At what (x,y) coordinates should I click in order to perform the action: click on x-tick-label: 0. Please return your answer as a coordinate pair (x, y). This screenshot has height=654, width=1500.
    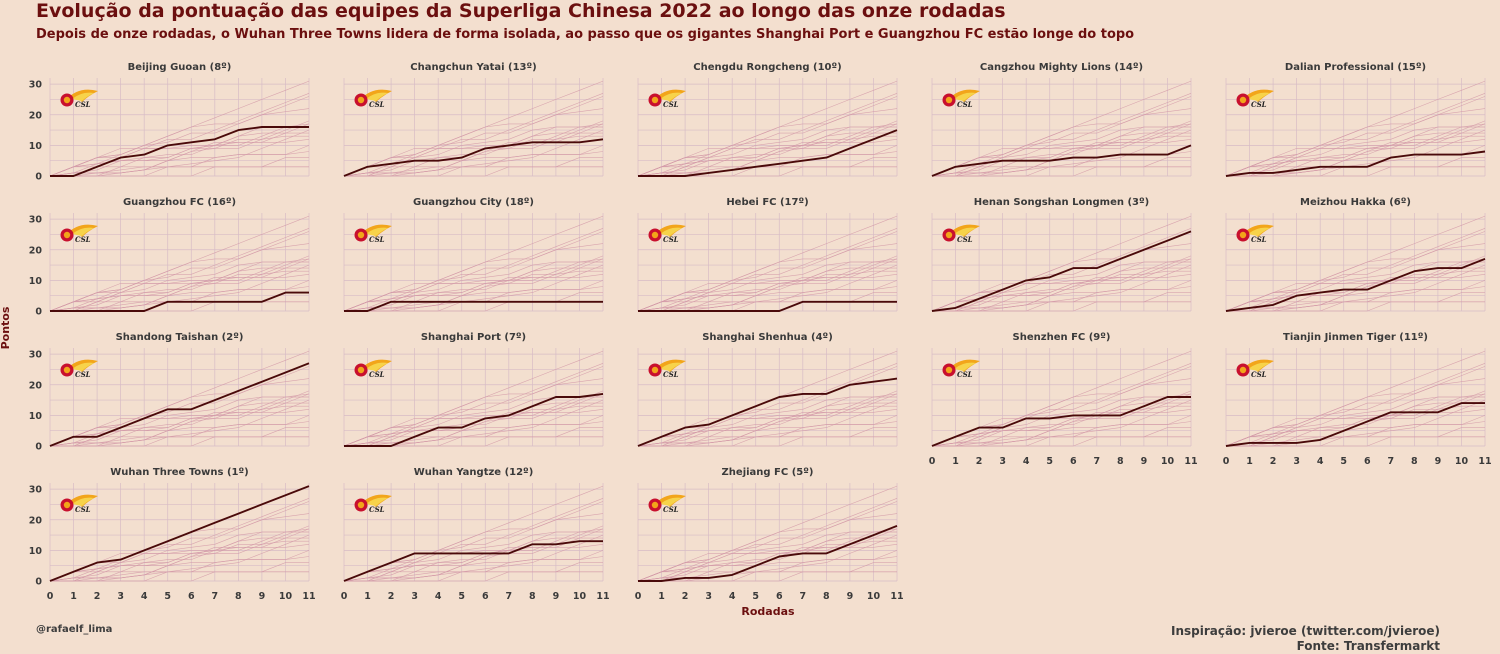
    Looking at the image, I should click on (344, 596).